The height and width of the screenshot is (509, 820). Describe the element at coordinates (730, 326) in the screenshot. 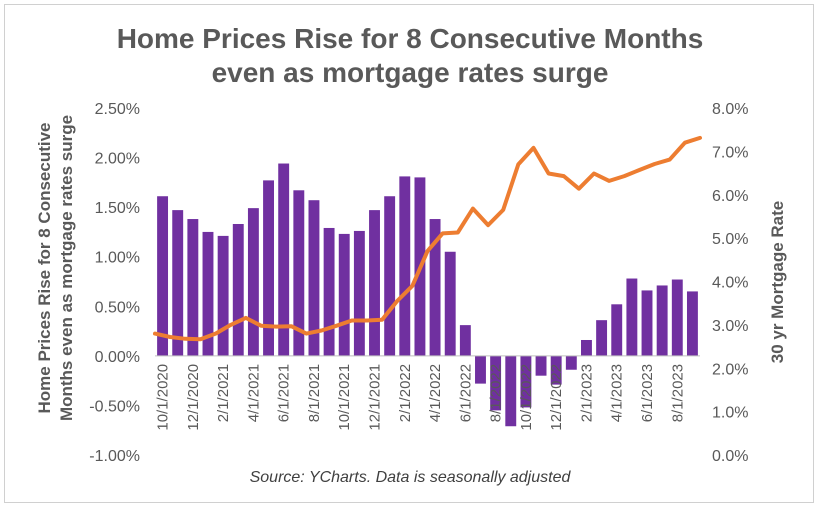

I see `right-tick-label: 3.0%` at that location.